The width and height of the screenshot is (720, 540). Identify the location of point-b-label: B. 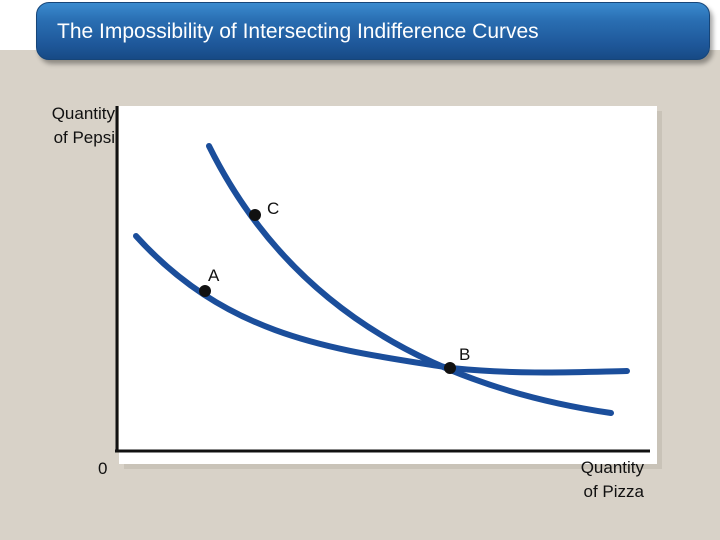
(464, 354).